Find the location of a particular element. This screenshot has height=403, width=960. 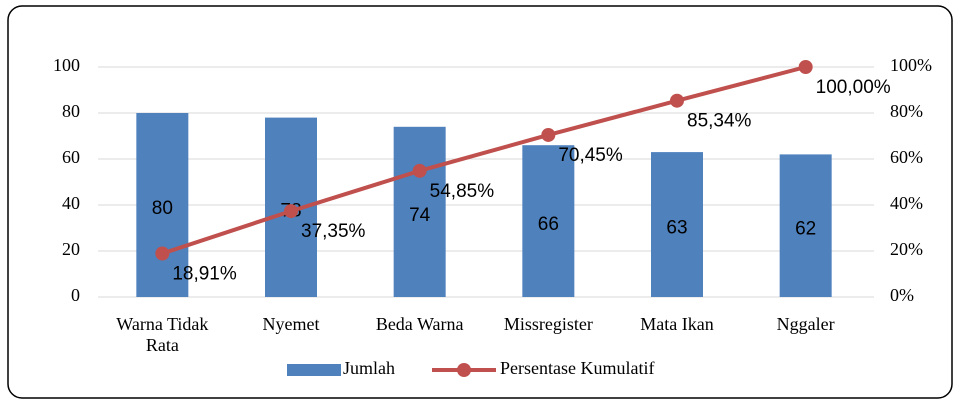

legend-marker is located at coordinates (464, 370).